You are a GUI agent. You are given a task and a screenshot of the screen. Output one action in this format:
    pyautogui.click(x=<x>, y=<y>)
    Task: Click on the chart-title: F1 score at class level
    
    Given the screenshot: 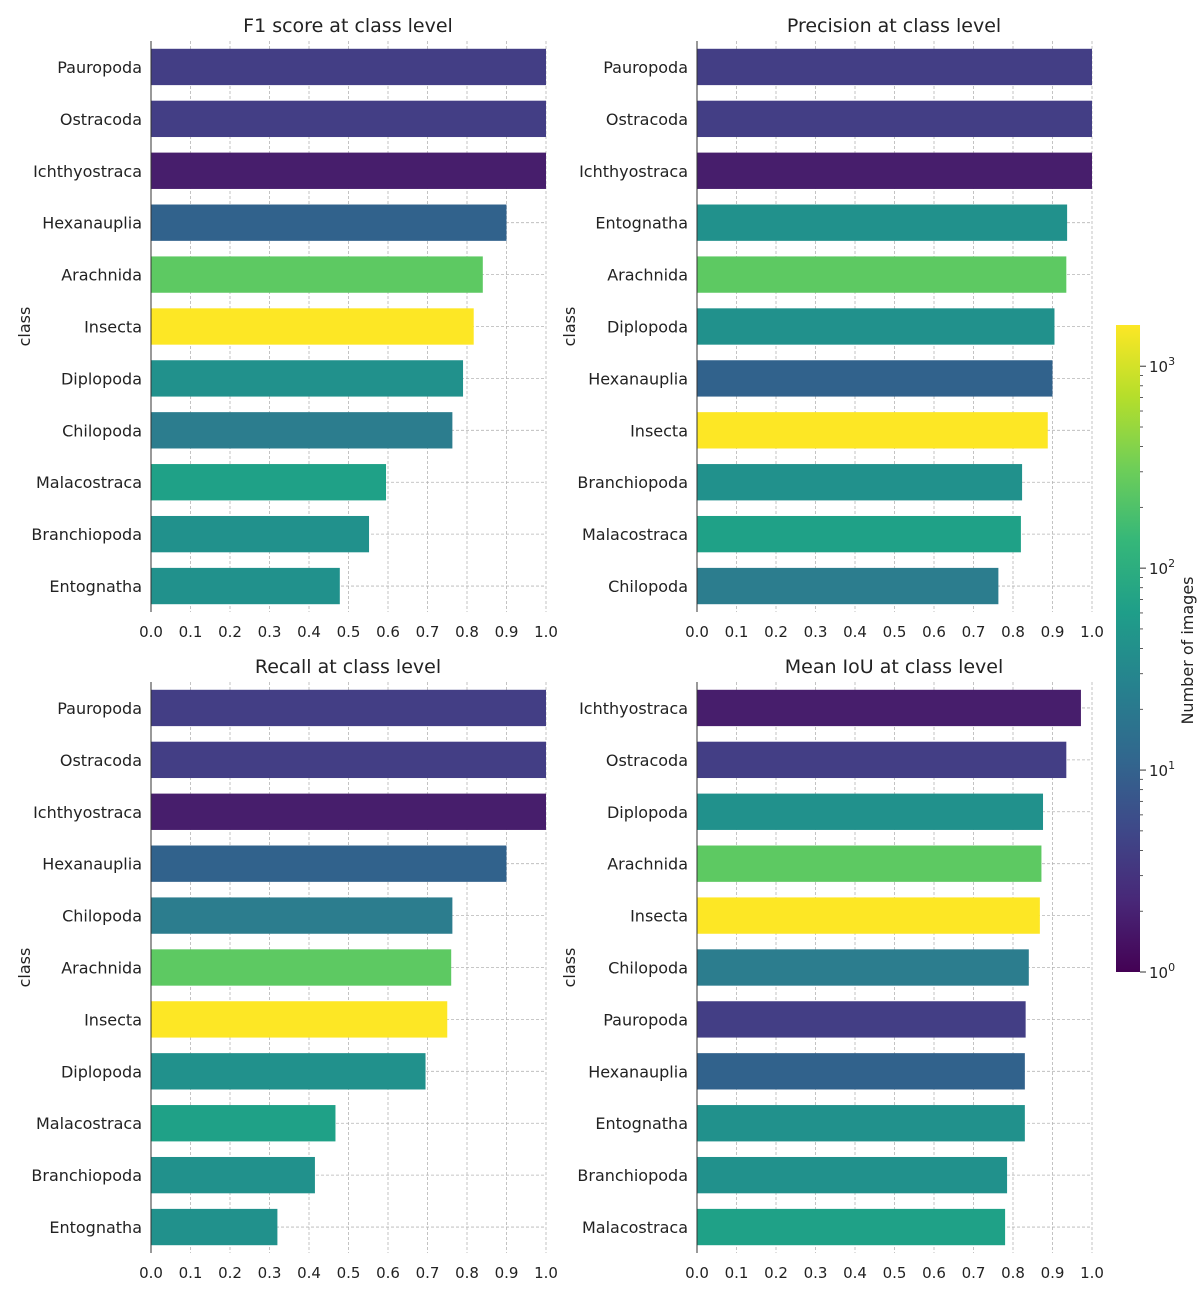 What is the action you would take?
    pyautogui.click(x=348, y=26)
    